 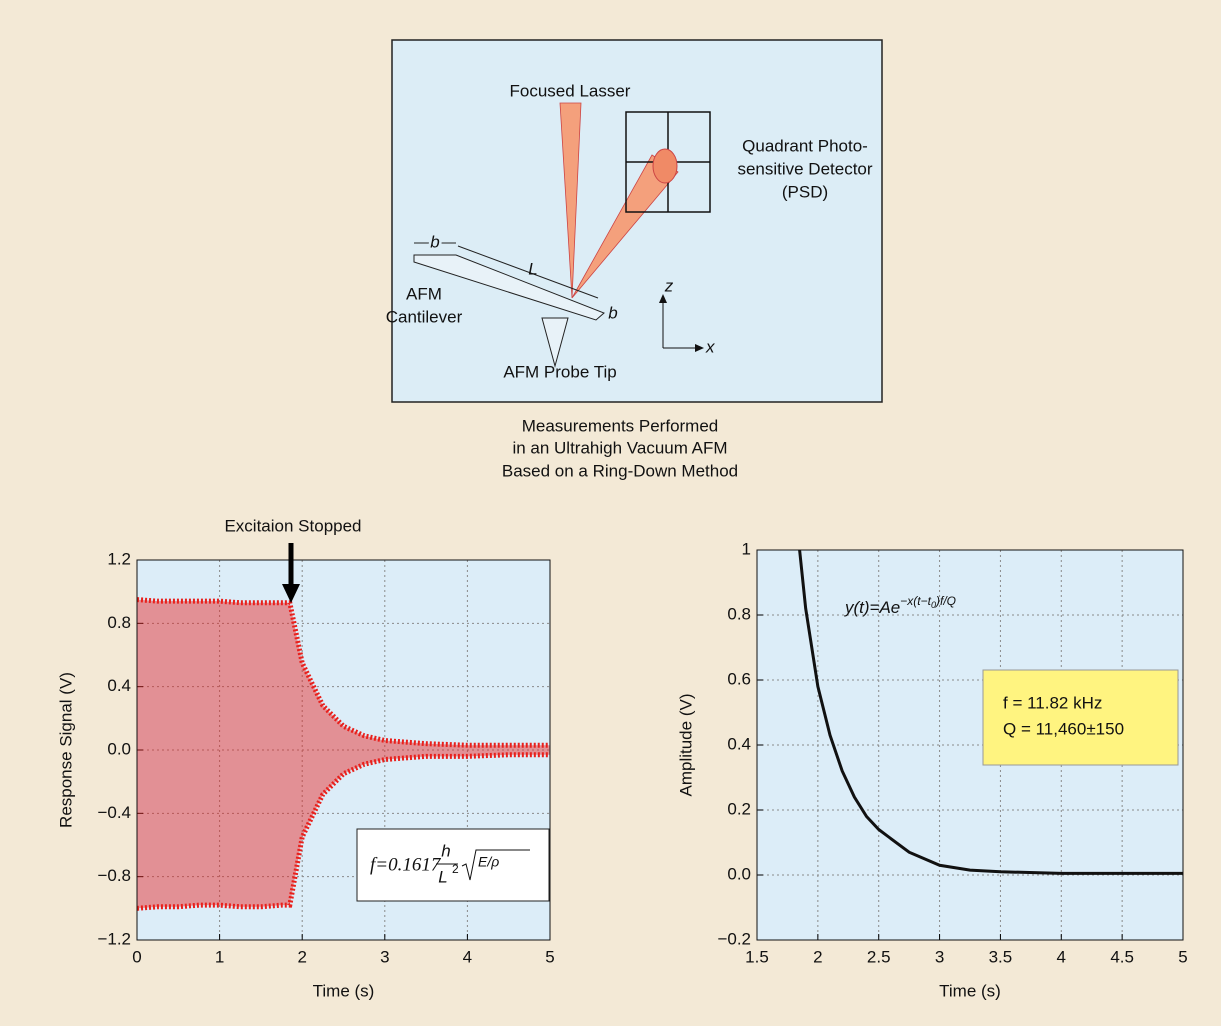 I want to click on formula: L, so click(x=442, y=876).